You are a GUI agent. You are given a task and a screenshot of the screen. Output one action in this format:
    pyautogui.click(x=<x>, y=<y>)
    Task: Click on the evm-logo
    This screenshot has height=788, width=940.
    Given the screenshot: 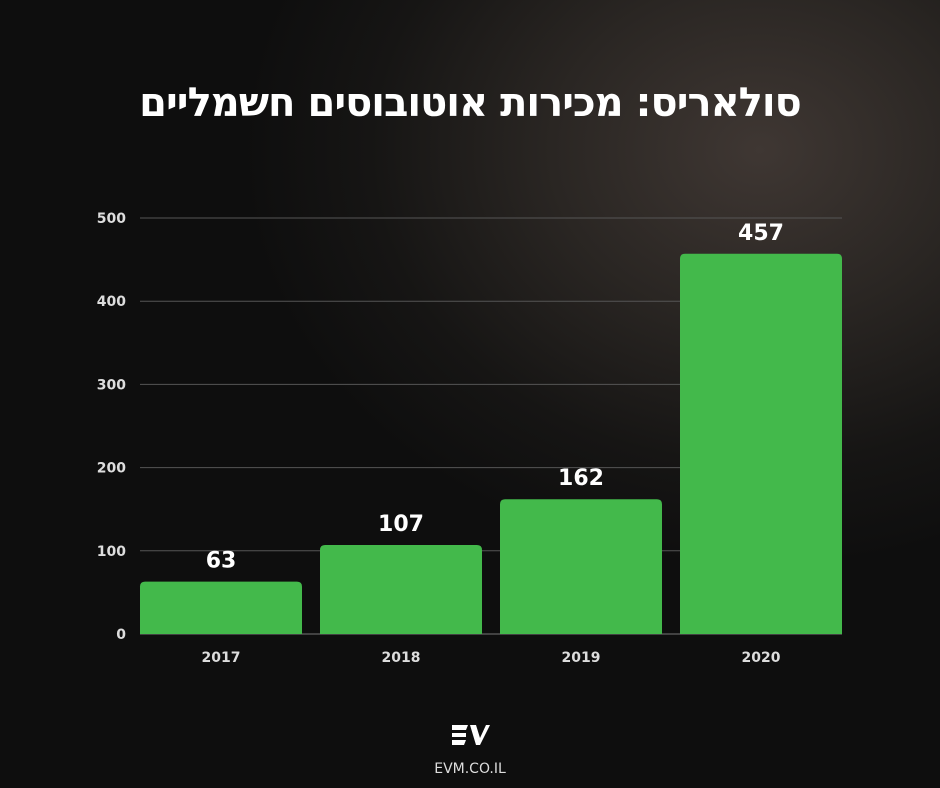 What is the action you would take?
    pyautogui.click(x=470, y=737)
    